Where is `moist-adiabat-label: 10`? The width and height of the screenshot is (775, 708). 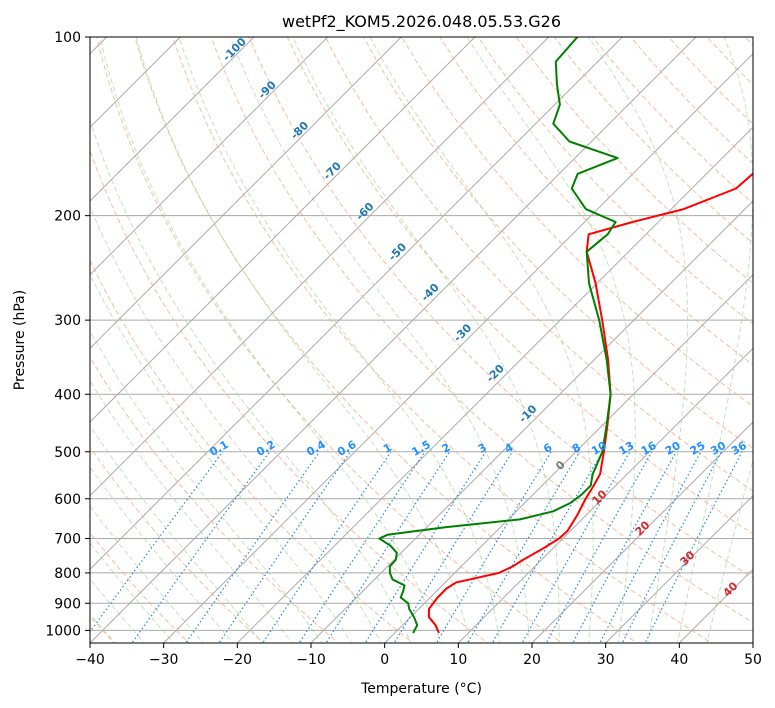
moist-adiabat-label: 10 is located at coordinates (600, 497).